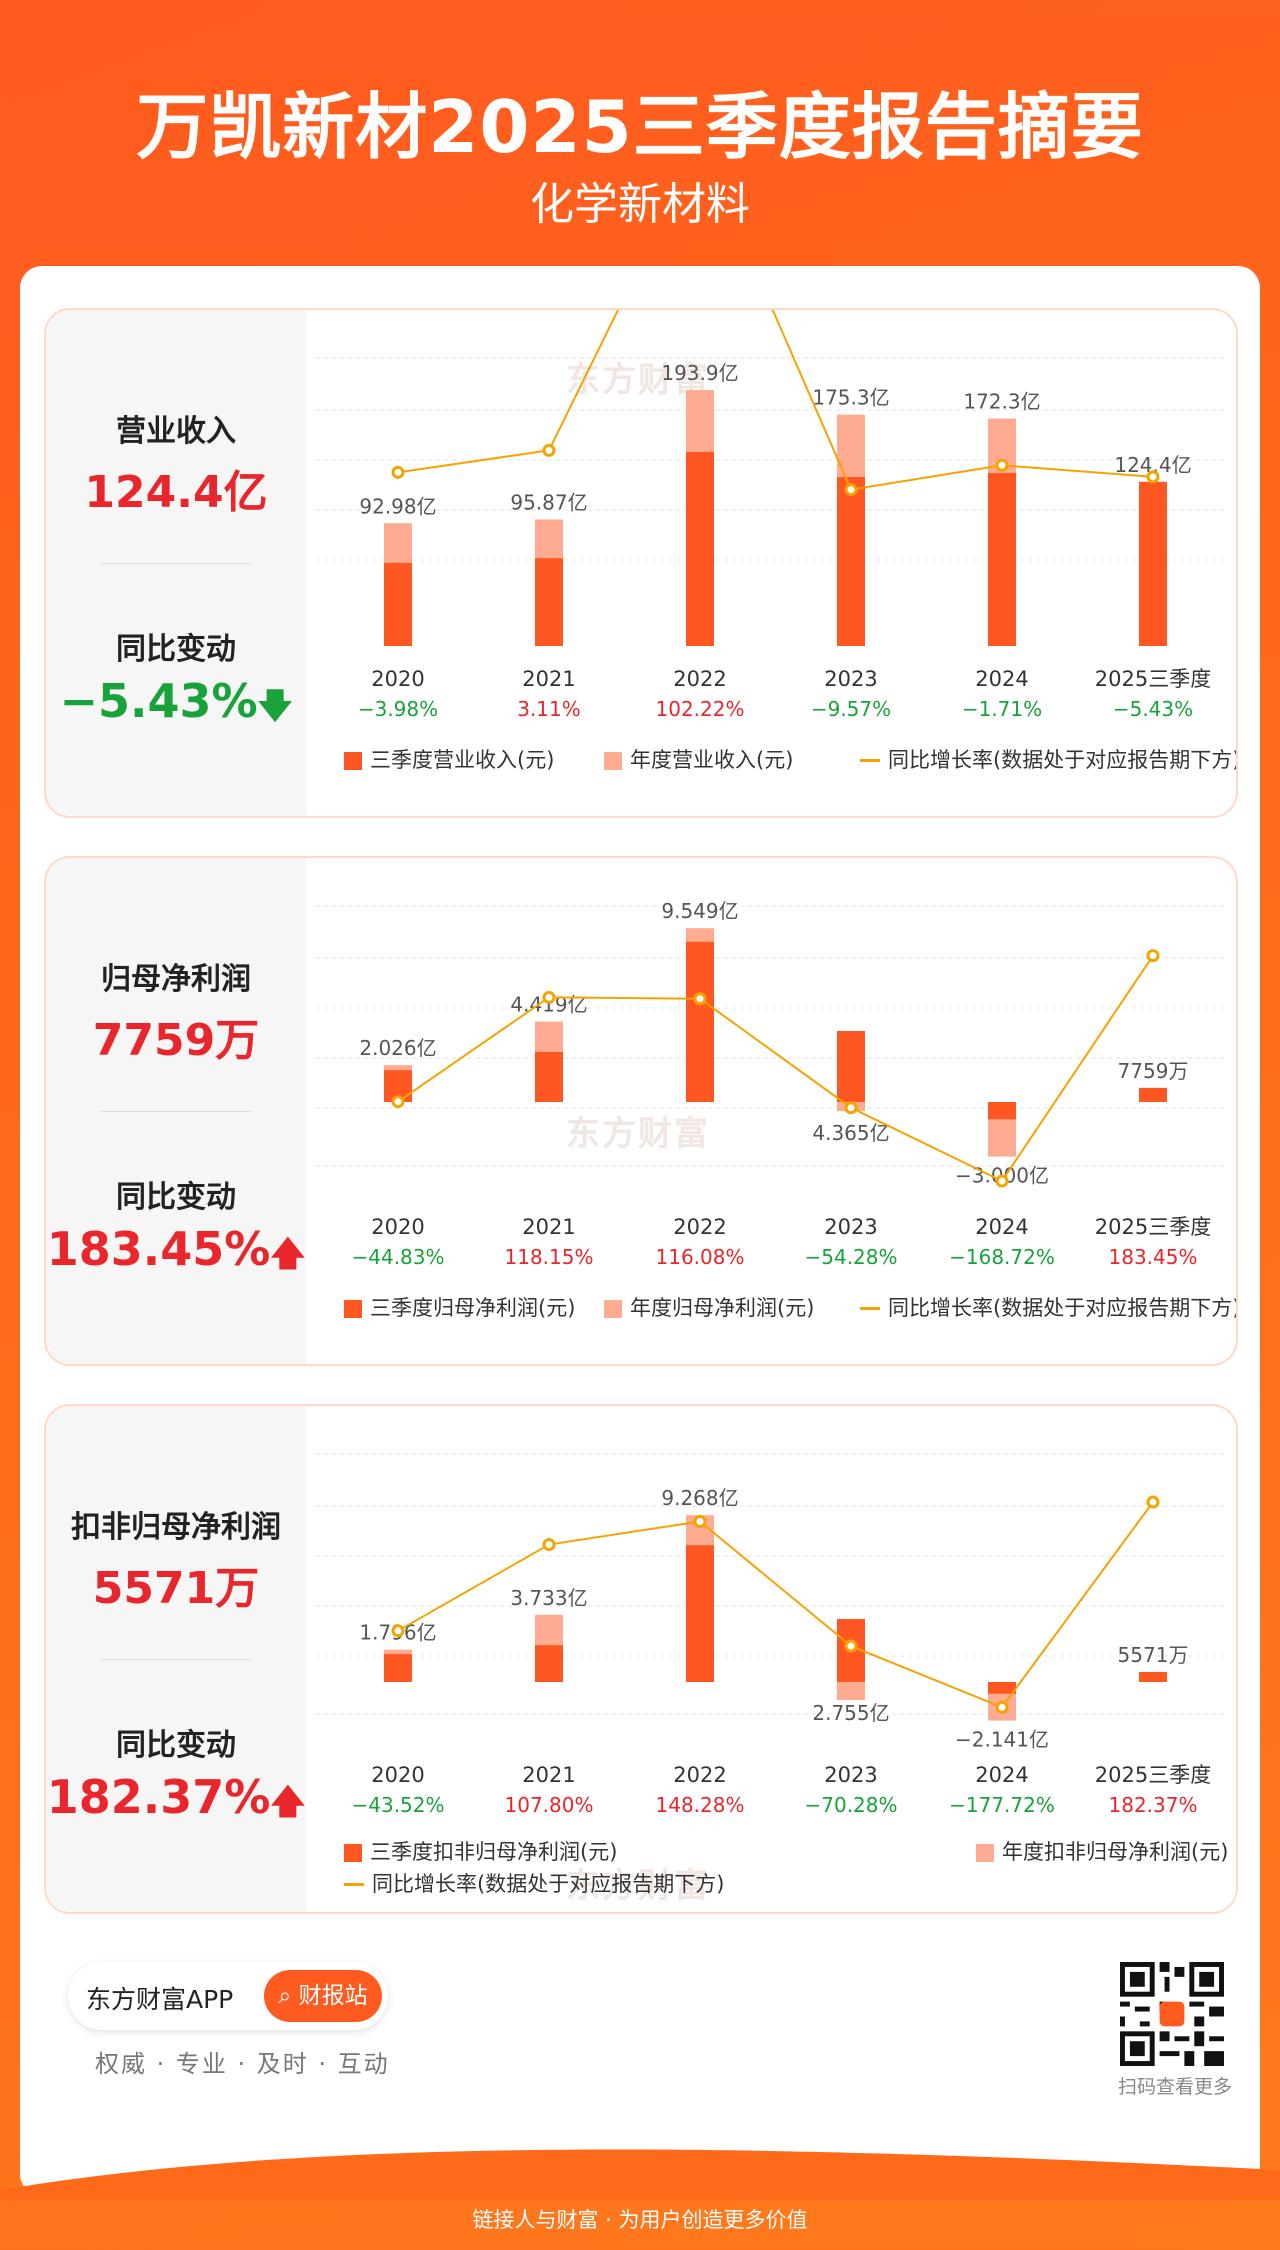  I want to click on summary-side: 归母净利润 7759万 同比变动 183.45%🡅, so click(176, 1111).